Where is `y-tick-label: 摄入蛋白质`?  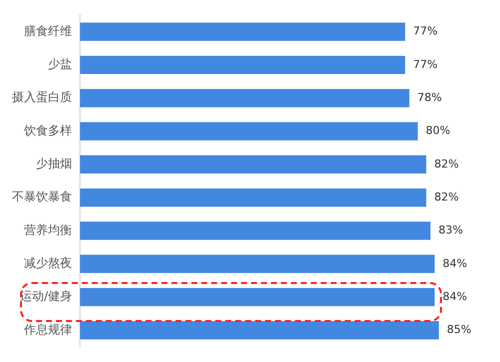
y-tick-label: 摄入蛋白质 is located at coordinates (42, 97).